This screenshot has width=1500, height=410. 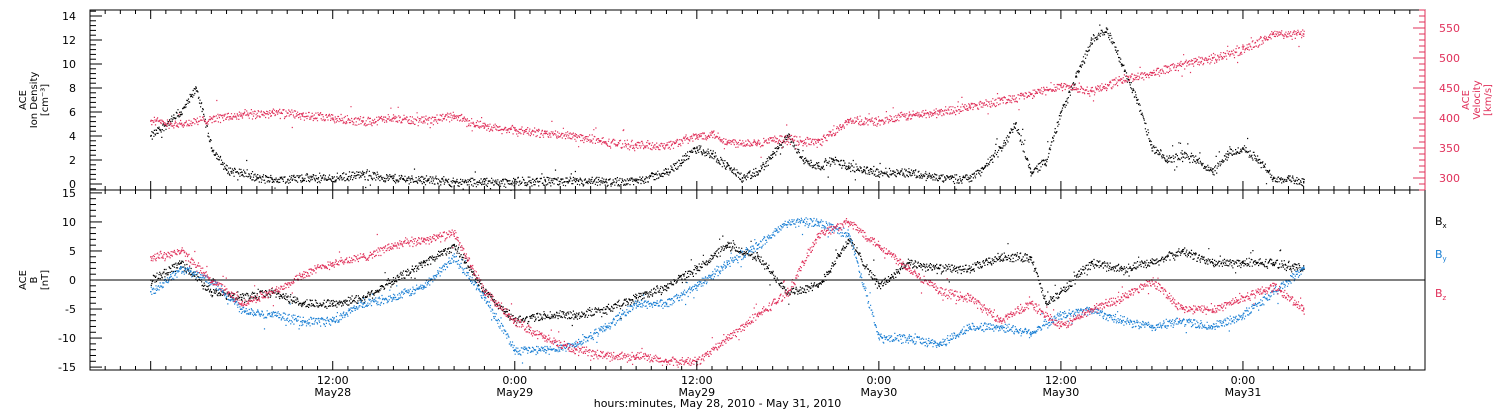 I want to click on bottom-left-tick-2: -5, so click(x=70, y=309).